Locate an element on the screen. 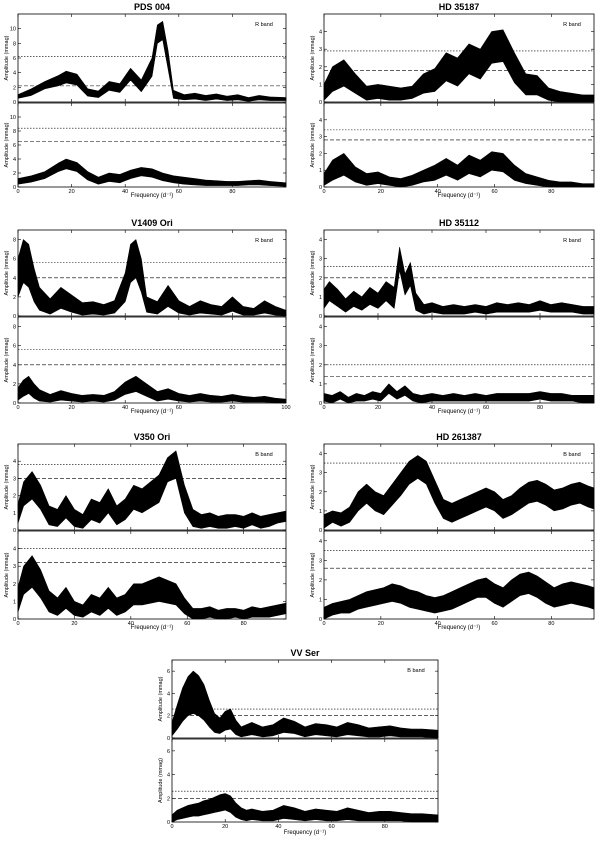  y-tick-label: 1 is located at coordinates (320, 600).